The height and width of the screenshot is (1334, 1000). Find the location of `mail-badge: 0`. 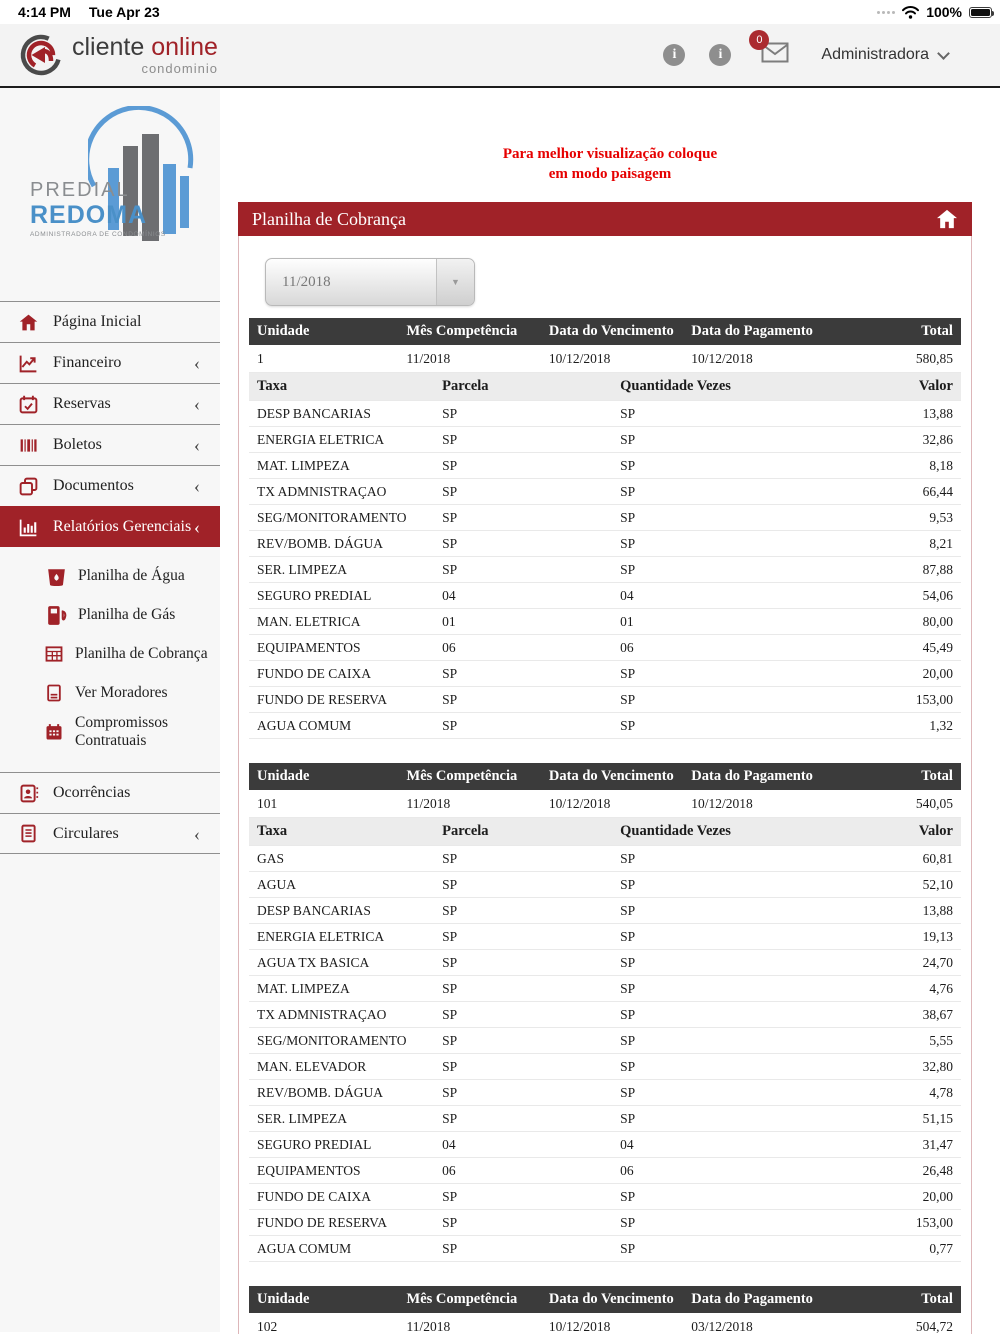

mail-badge: 0 is located at coordinates (759, 40).